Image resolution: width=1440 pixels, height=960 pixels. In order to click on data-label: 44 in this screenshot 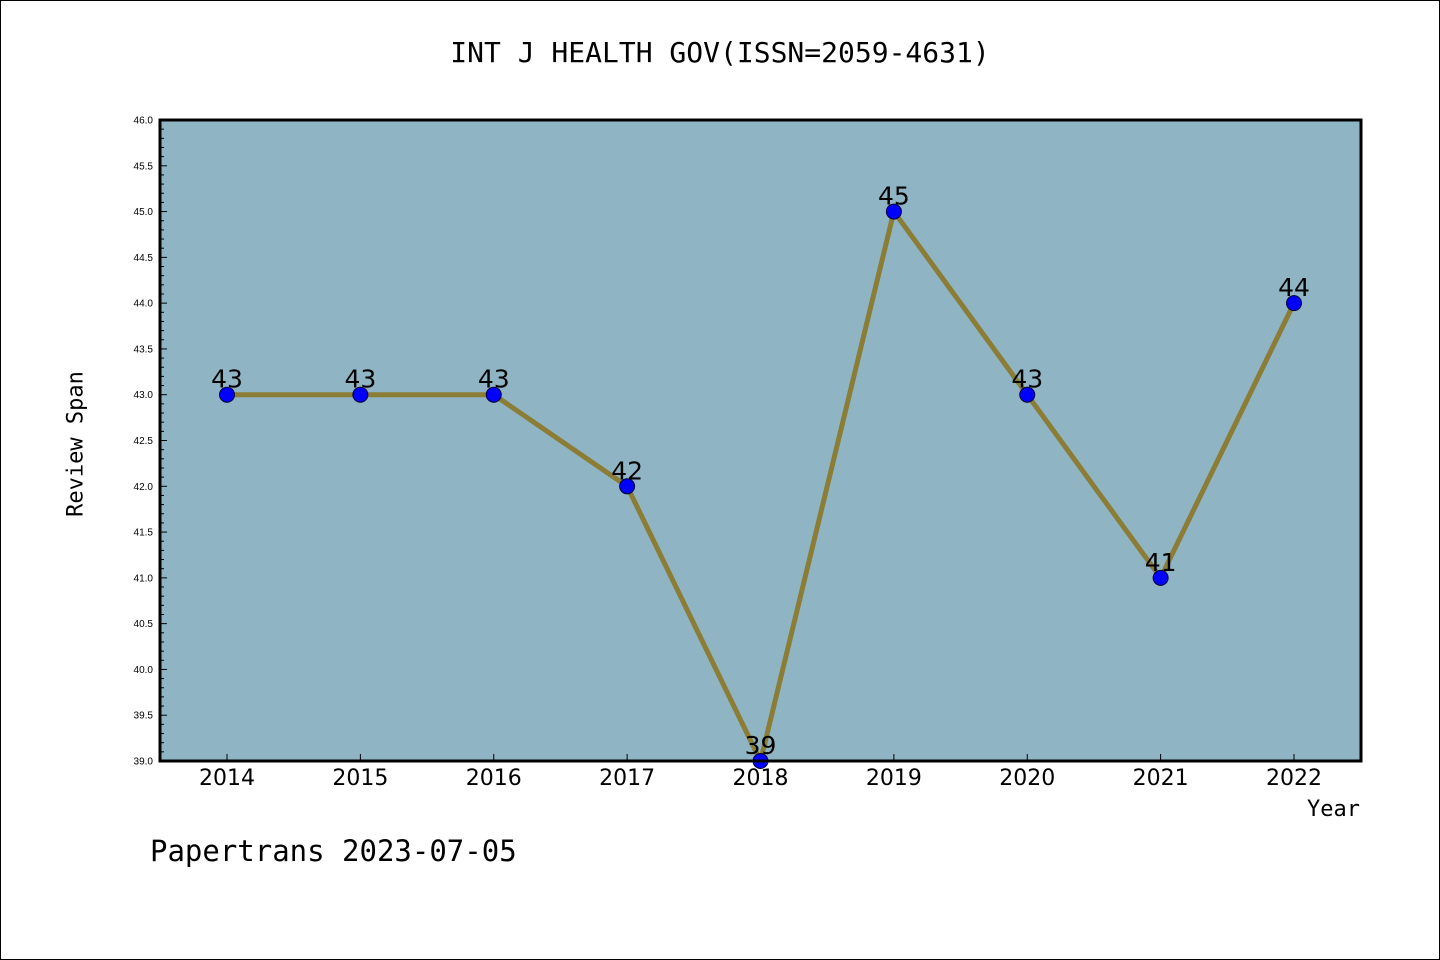, I will do `click(1294, 287)`.